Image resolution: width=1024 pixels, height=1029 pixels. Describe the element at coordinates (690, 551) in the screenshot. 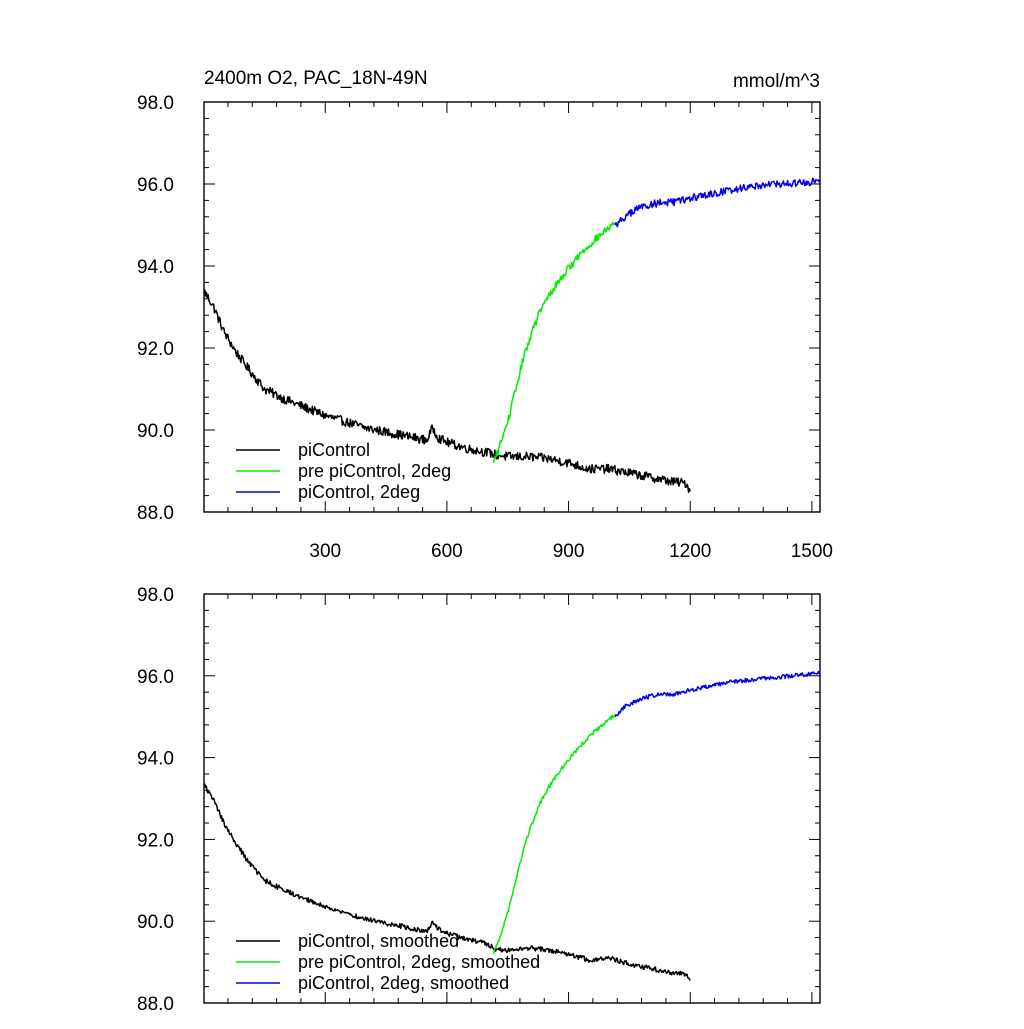

I see `x-tick-label: 1200` at that location.